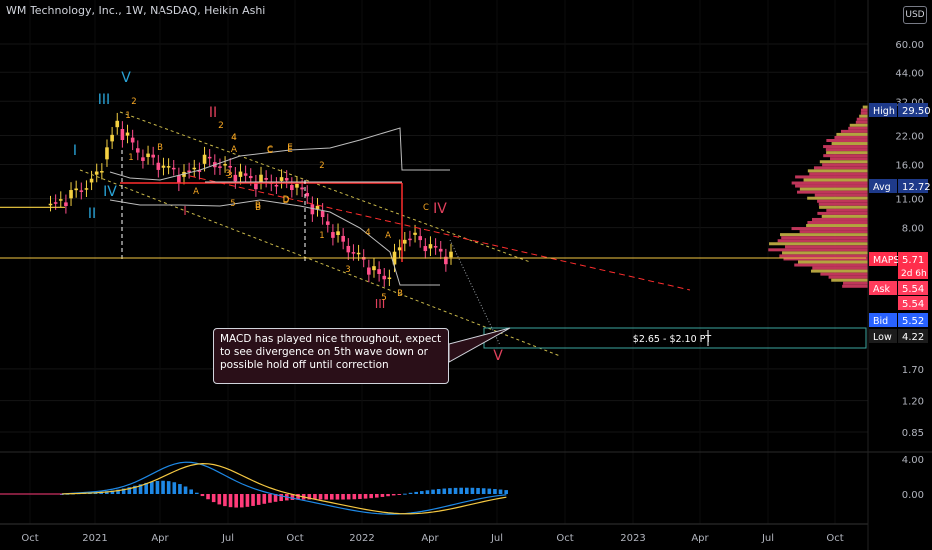 The image size is (932, 550). What do you see at coordinates (913, 370) in the screenshot?
I see `price-tick-label: 1.70` at bounding box center [913, 370].